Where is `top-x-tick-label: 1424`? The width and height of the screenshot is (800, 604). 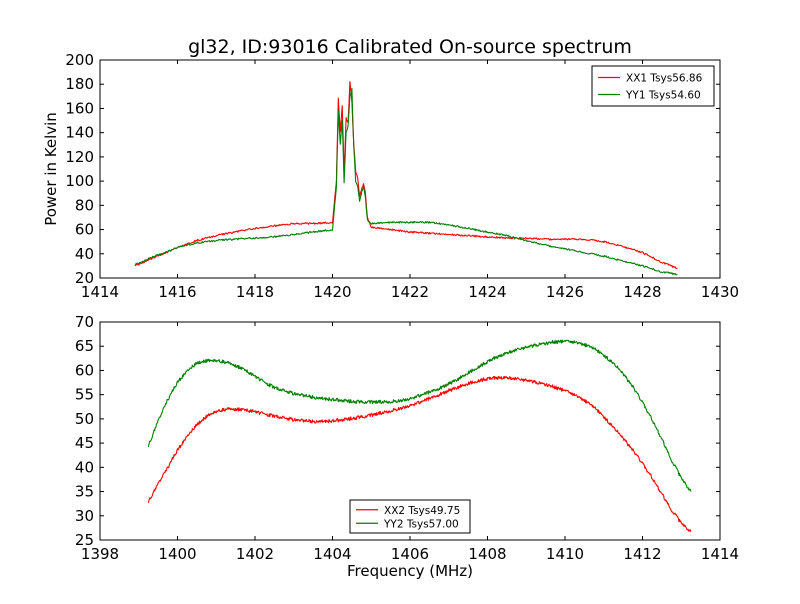
top-x-tick-label: 1424 is located at coordinates (487, 292).